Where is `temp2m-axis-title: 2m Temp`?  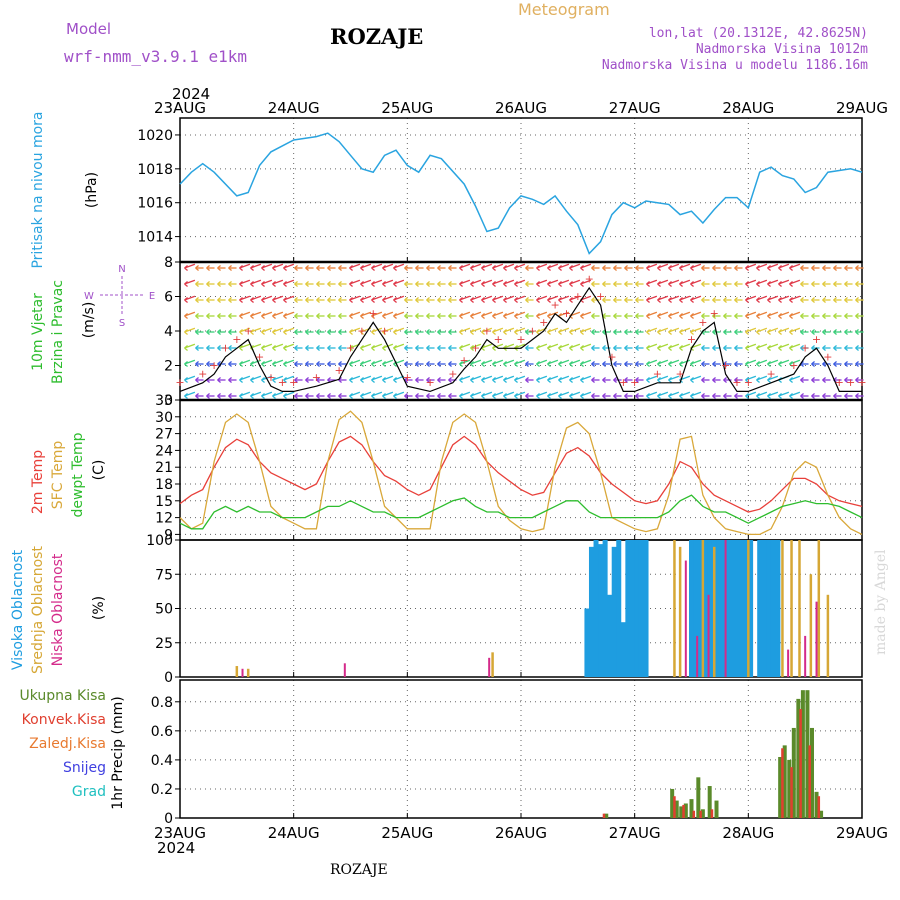
temp2m-axis-title: 2m Temp is located at coordinates (38, 482).